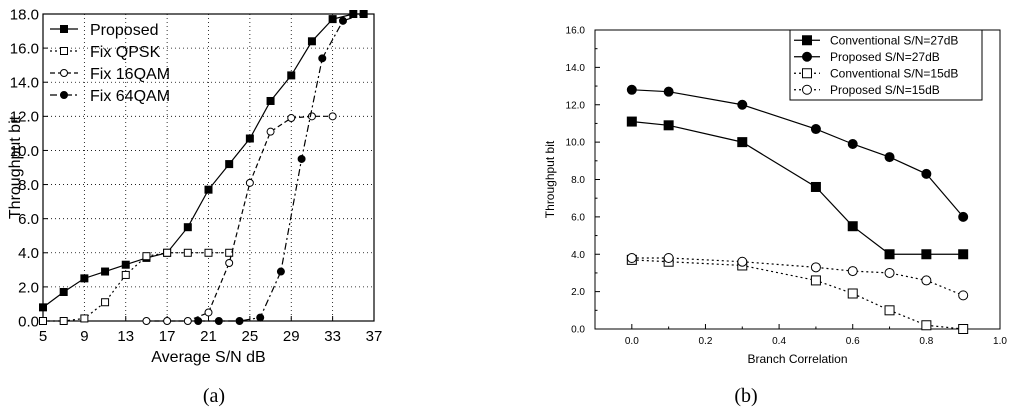  I want to click on x-tick-label: 5, so click(43, 336).